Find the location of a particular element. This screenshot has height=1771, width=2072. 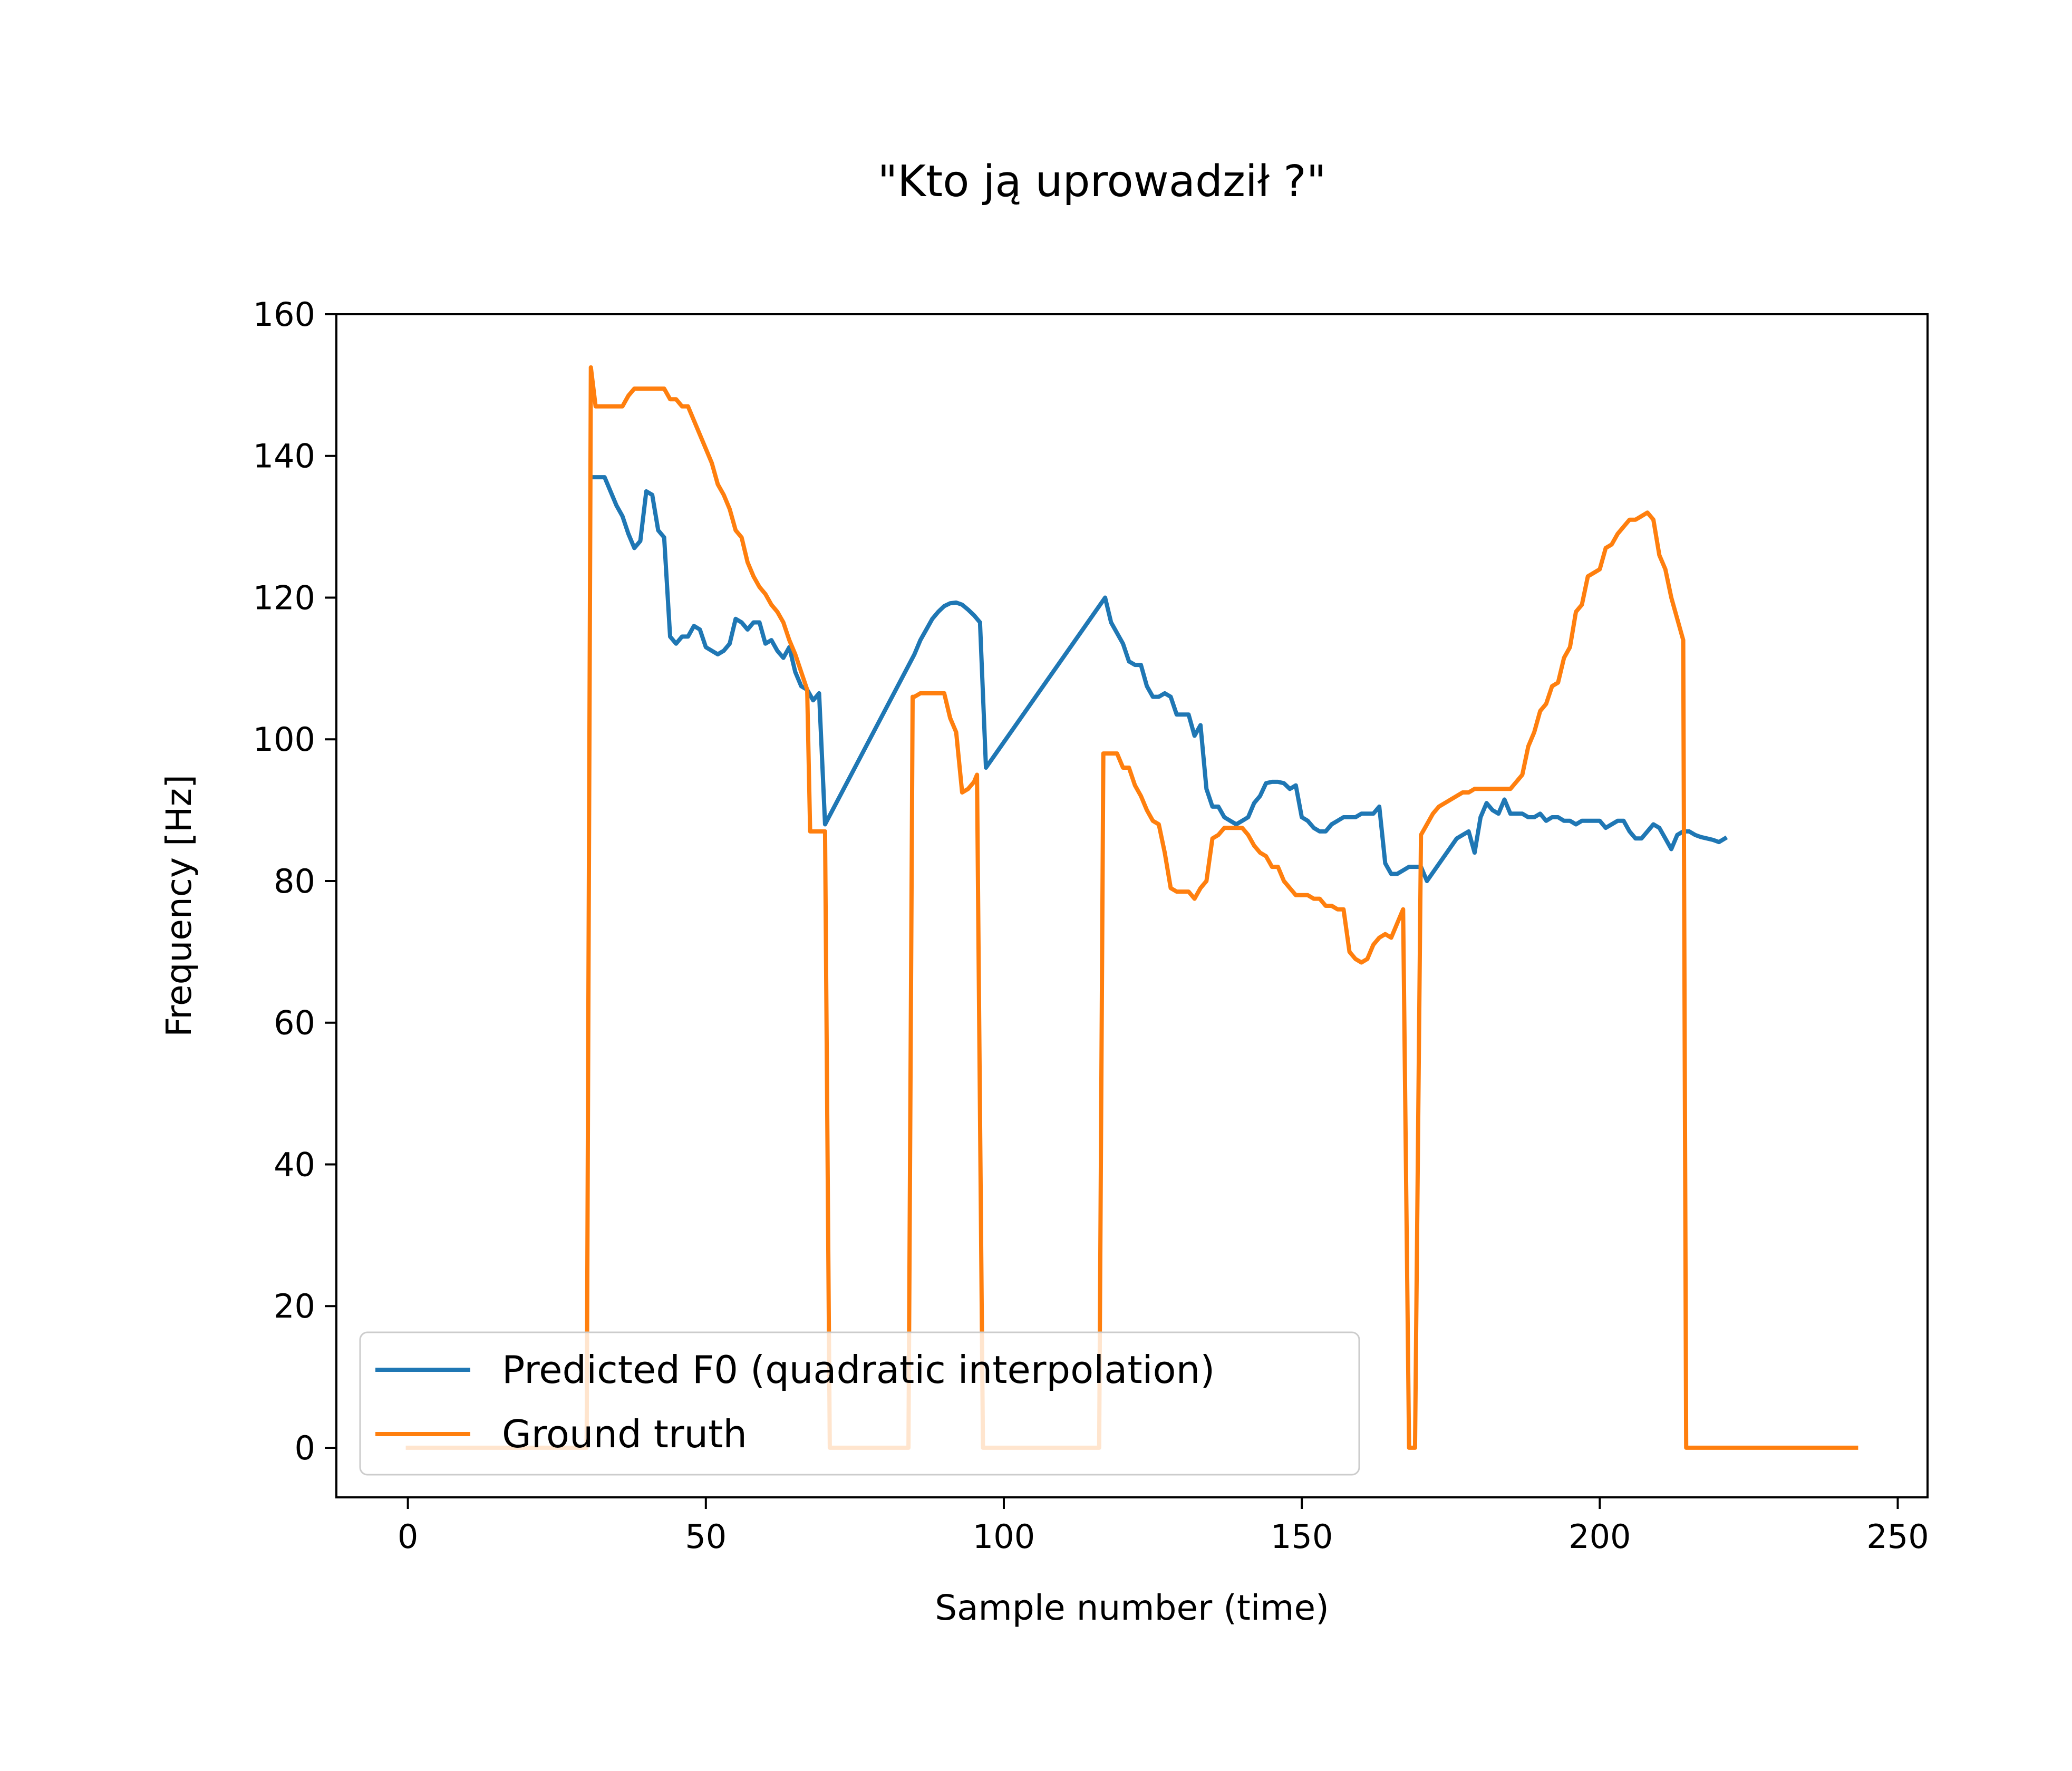

series-line-predicted-f0 is located at coordinates (1159, 679).